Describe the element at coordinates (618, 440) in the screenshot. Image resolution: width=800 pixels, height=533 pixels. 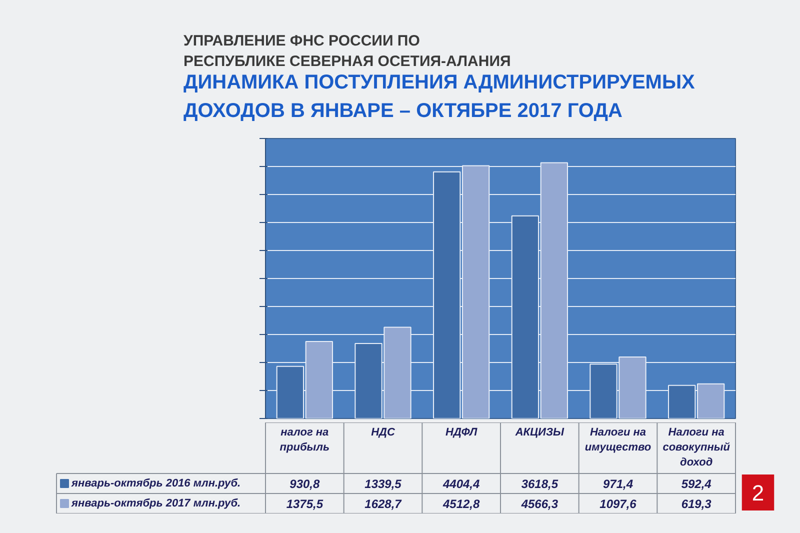
I see `x-tick-label: Налоги на имущество` at that location.